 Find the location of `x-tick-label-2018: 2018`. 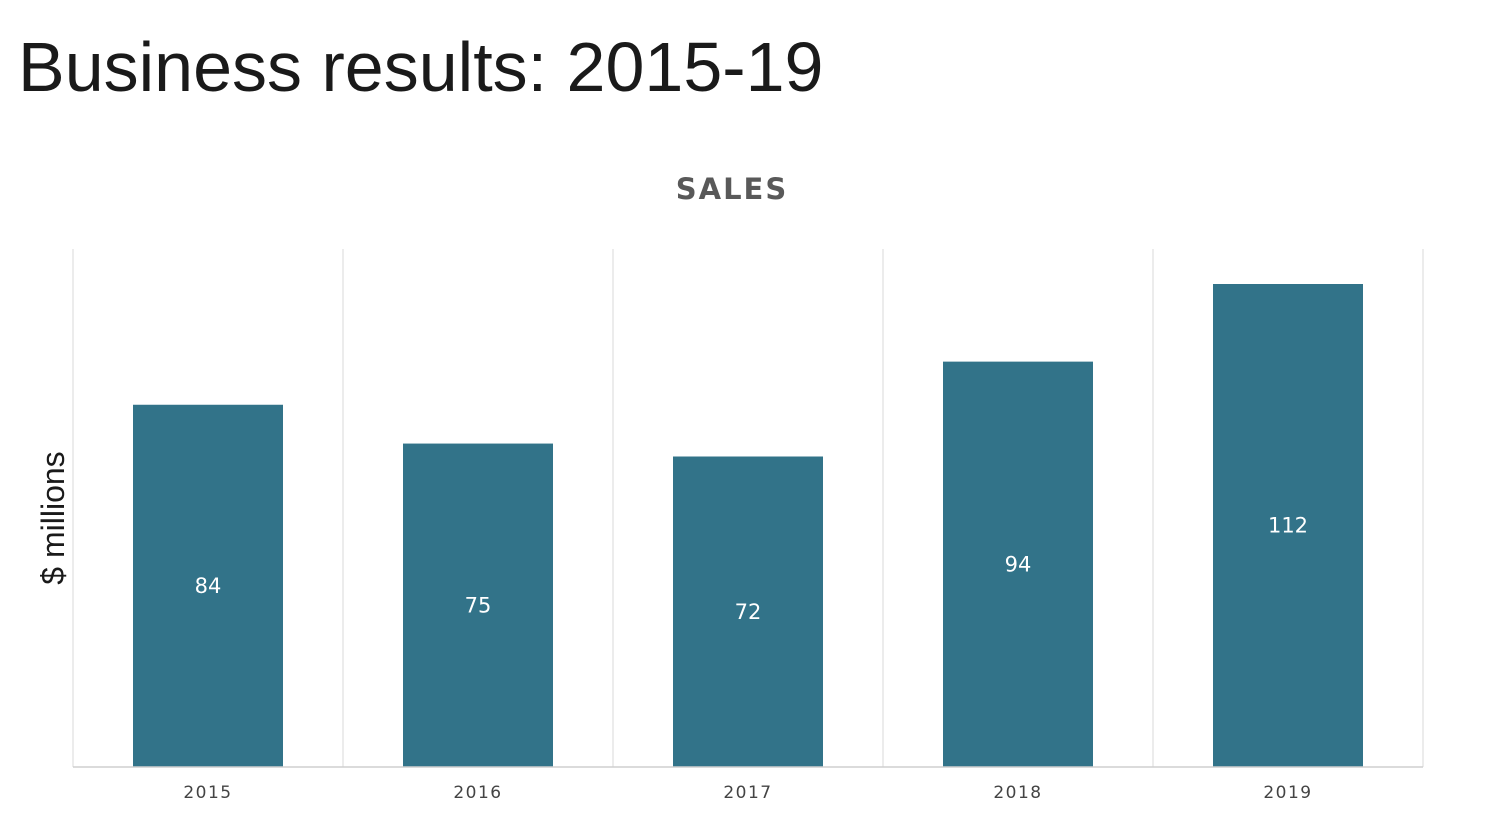

x-tick-label-2018: 2018 is located at coordinates (1017, 793).